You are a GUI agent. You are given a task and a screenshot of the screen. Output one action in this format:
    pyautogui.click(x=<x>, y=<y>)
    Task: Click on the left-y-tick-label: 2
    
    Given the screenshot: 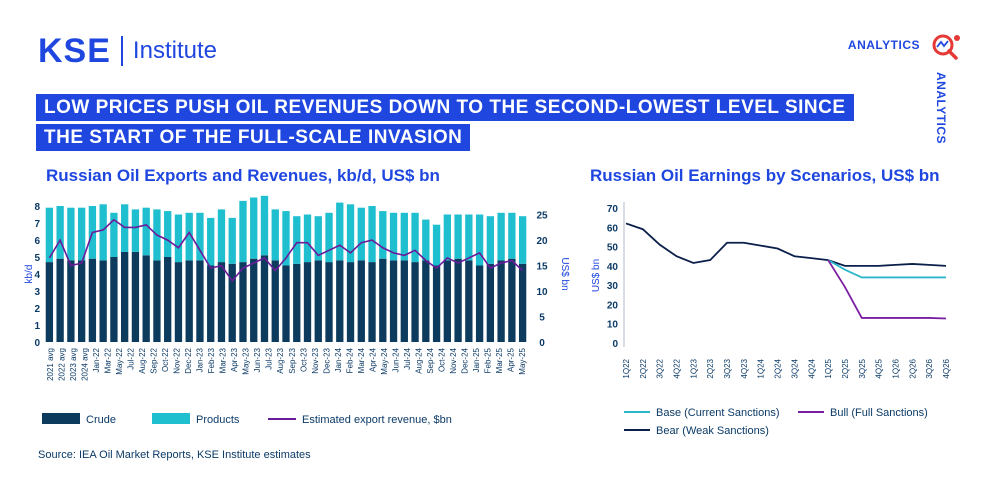 What is the action you would take?
    pyautogui.click(x=37, y=309)
    